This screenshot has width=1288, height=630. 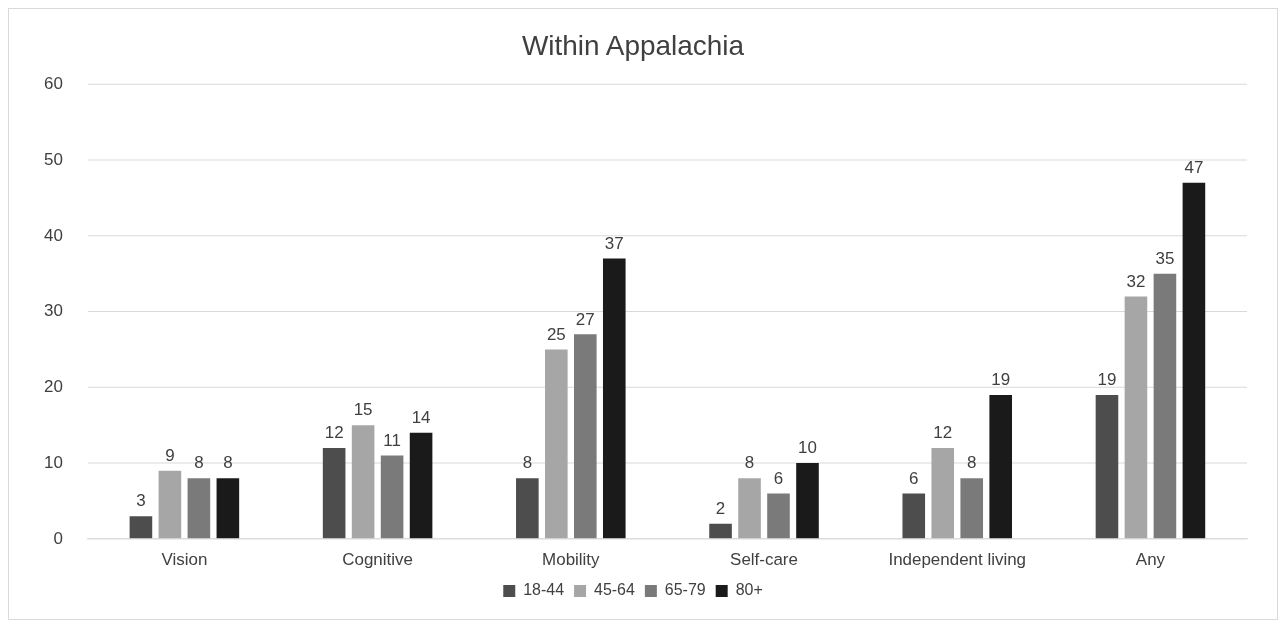 What do you see at coordinates (53, 462) in the screenshot?
I see `y-tick-label: 10` at bounding box center [53, 462].